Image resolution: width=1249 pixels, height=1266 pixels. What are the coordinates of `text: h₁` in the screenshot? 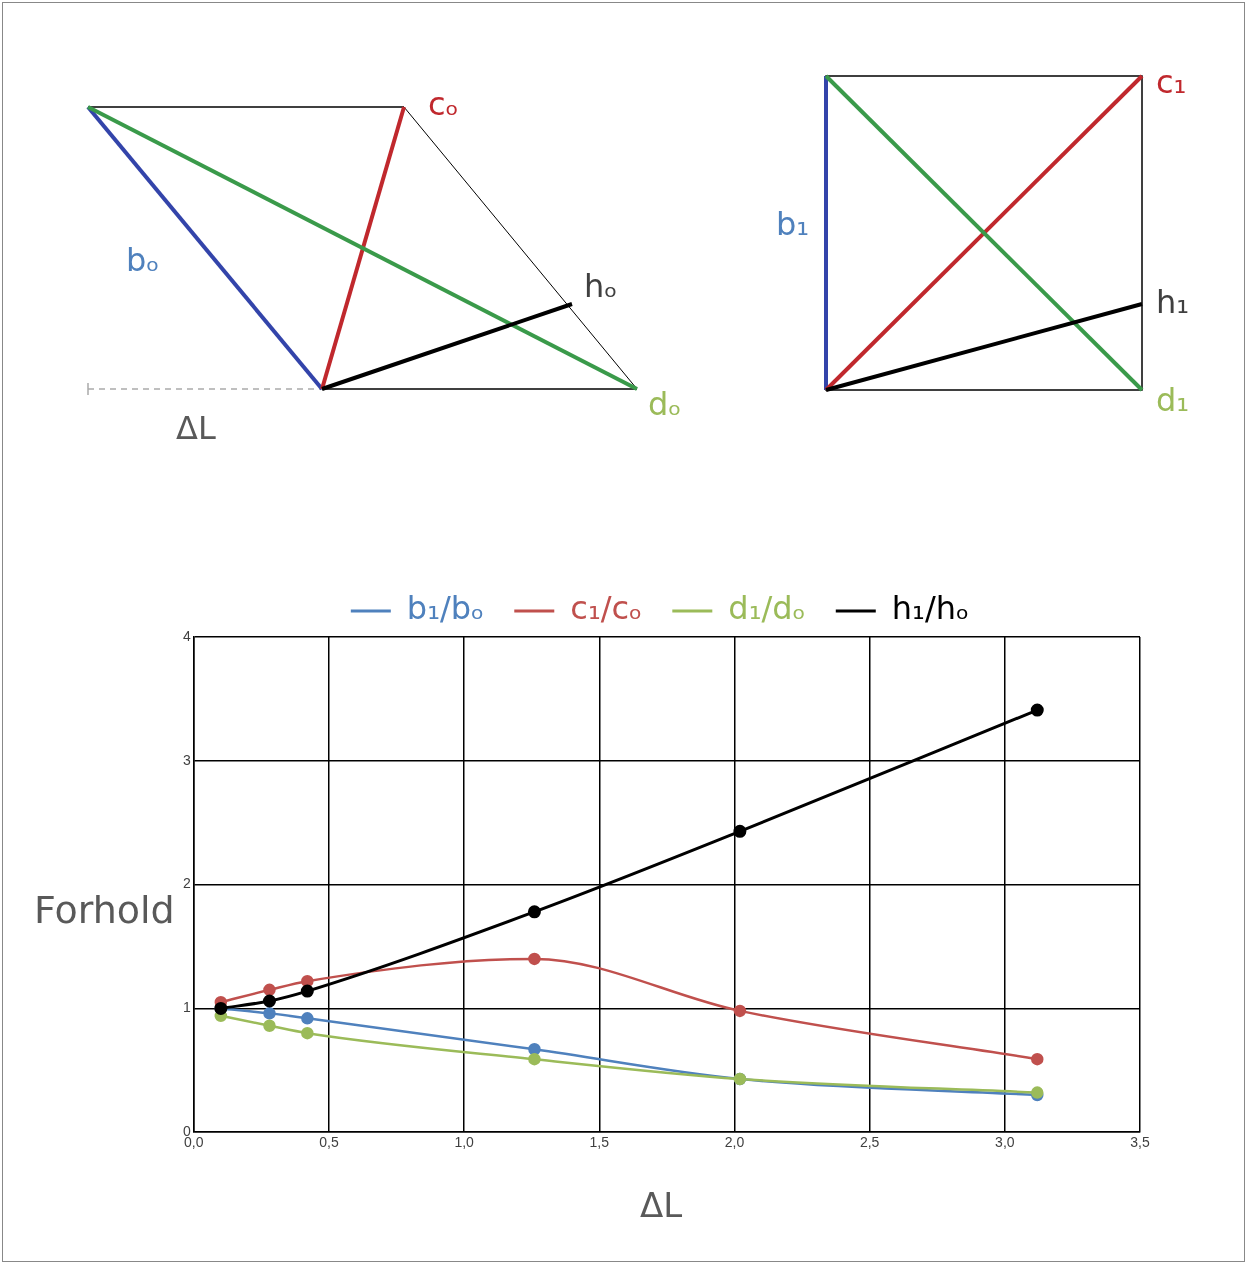 It's located at (1173, 302).